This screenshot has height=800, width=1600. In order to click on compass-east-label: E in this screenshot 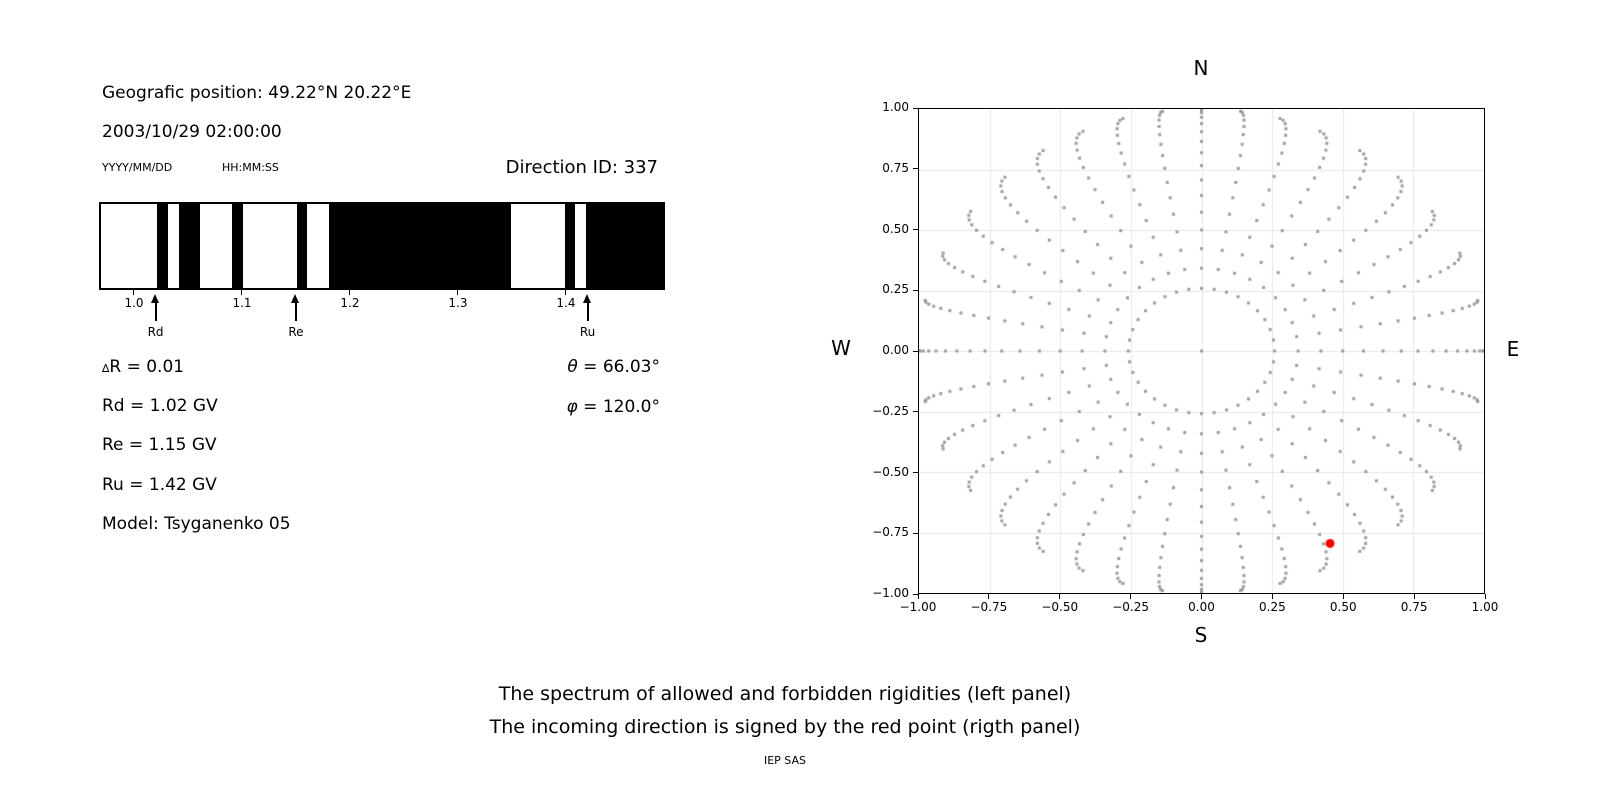, I will do `click(1513, 349)`.